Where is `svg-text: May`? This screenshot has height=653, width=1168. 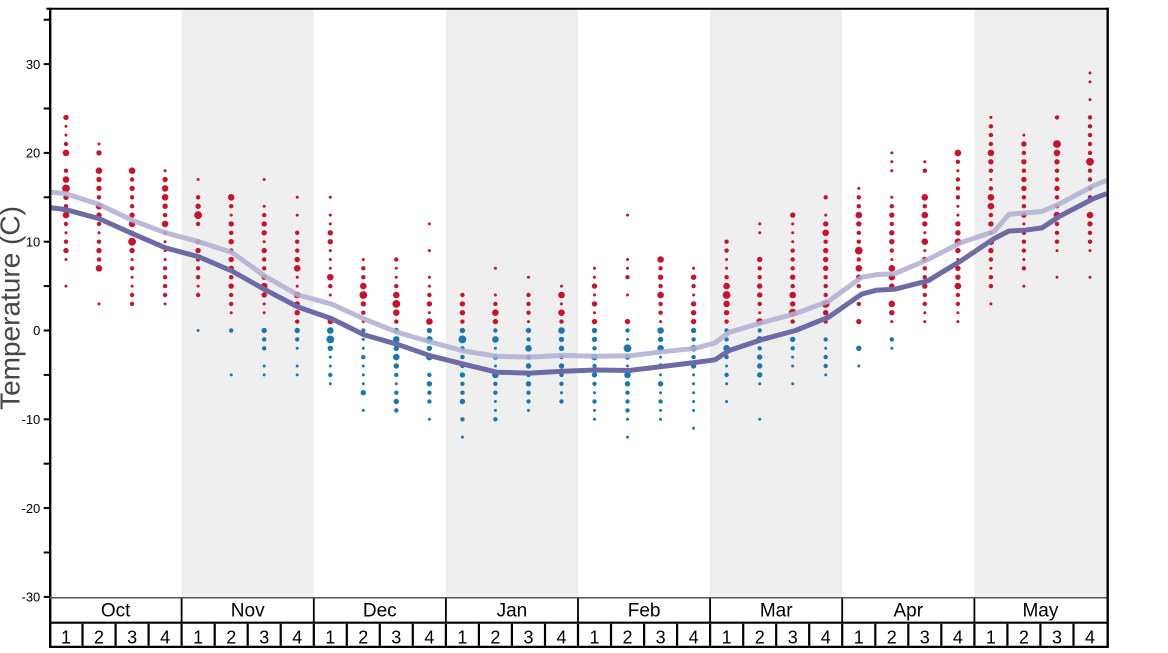
svg-text: May is located at coordinates (1040, 611).